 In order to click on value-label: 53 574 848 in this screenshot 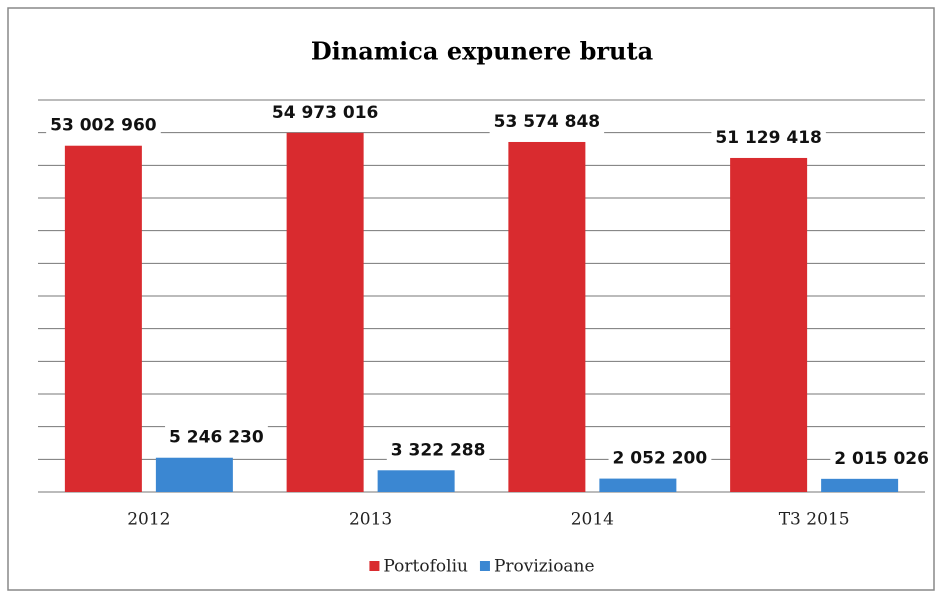, I will do `click(547, 122)`.